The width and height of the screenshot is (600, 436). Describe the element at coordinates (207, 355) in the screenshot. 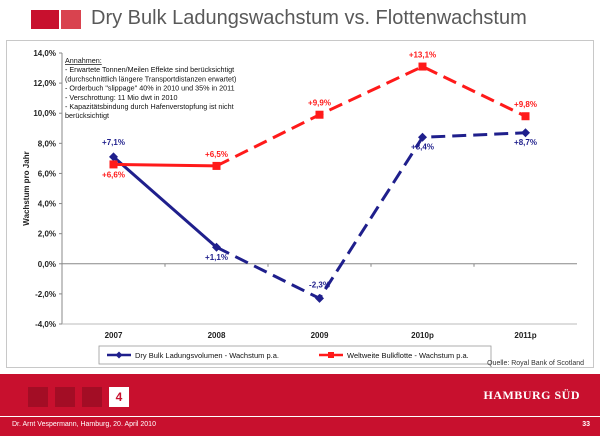

I see `legend-label: Dry Bulk Ladungsvolumen - Wachstum p.a.` at that location.